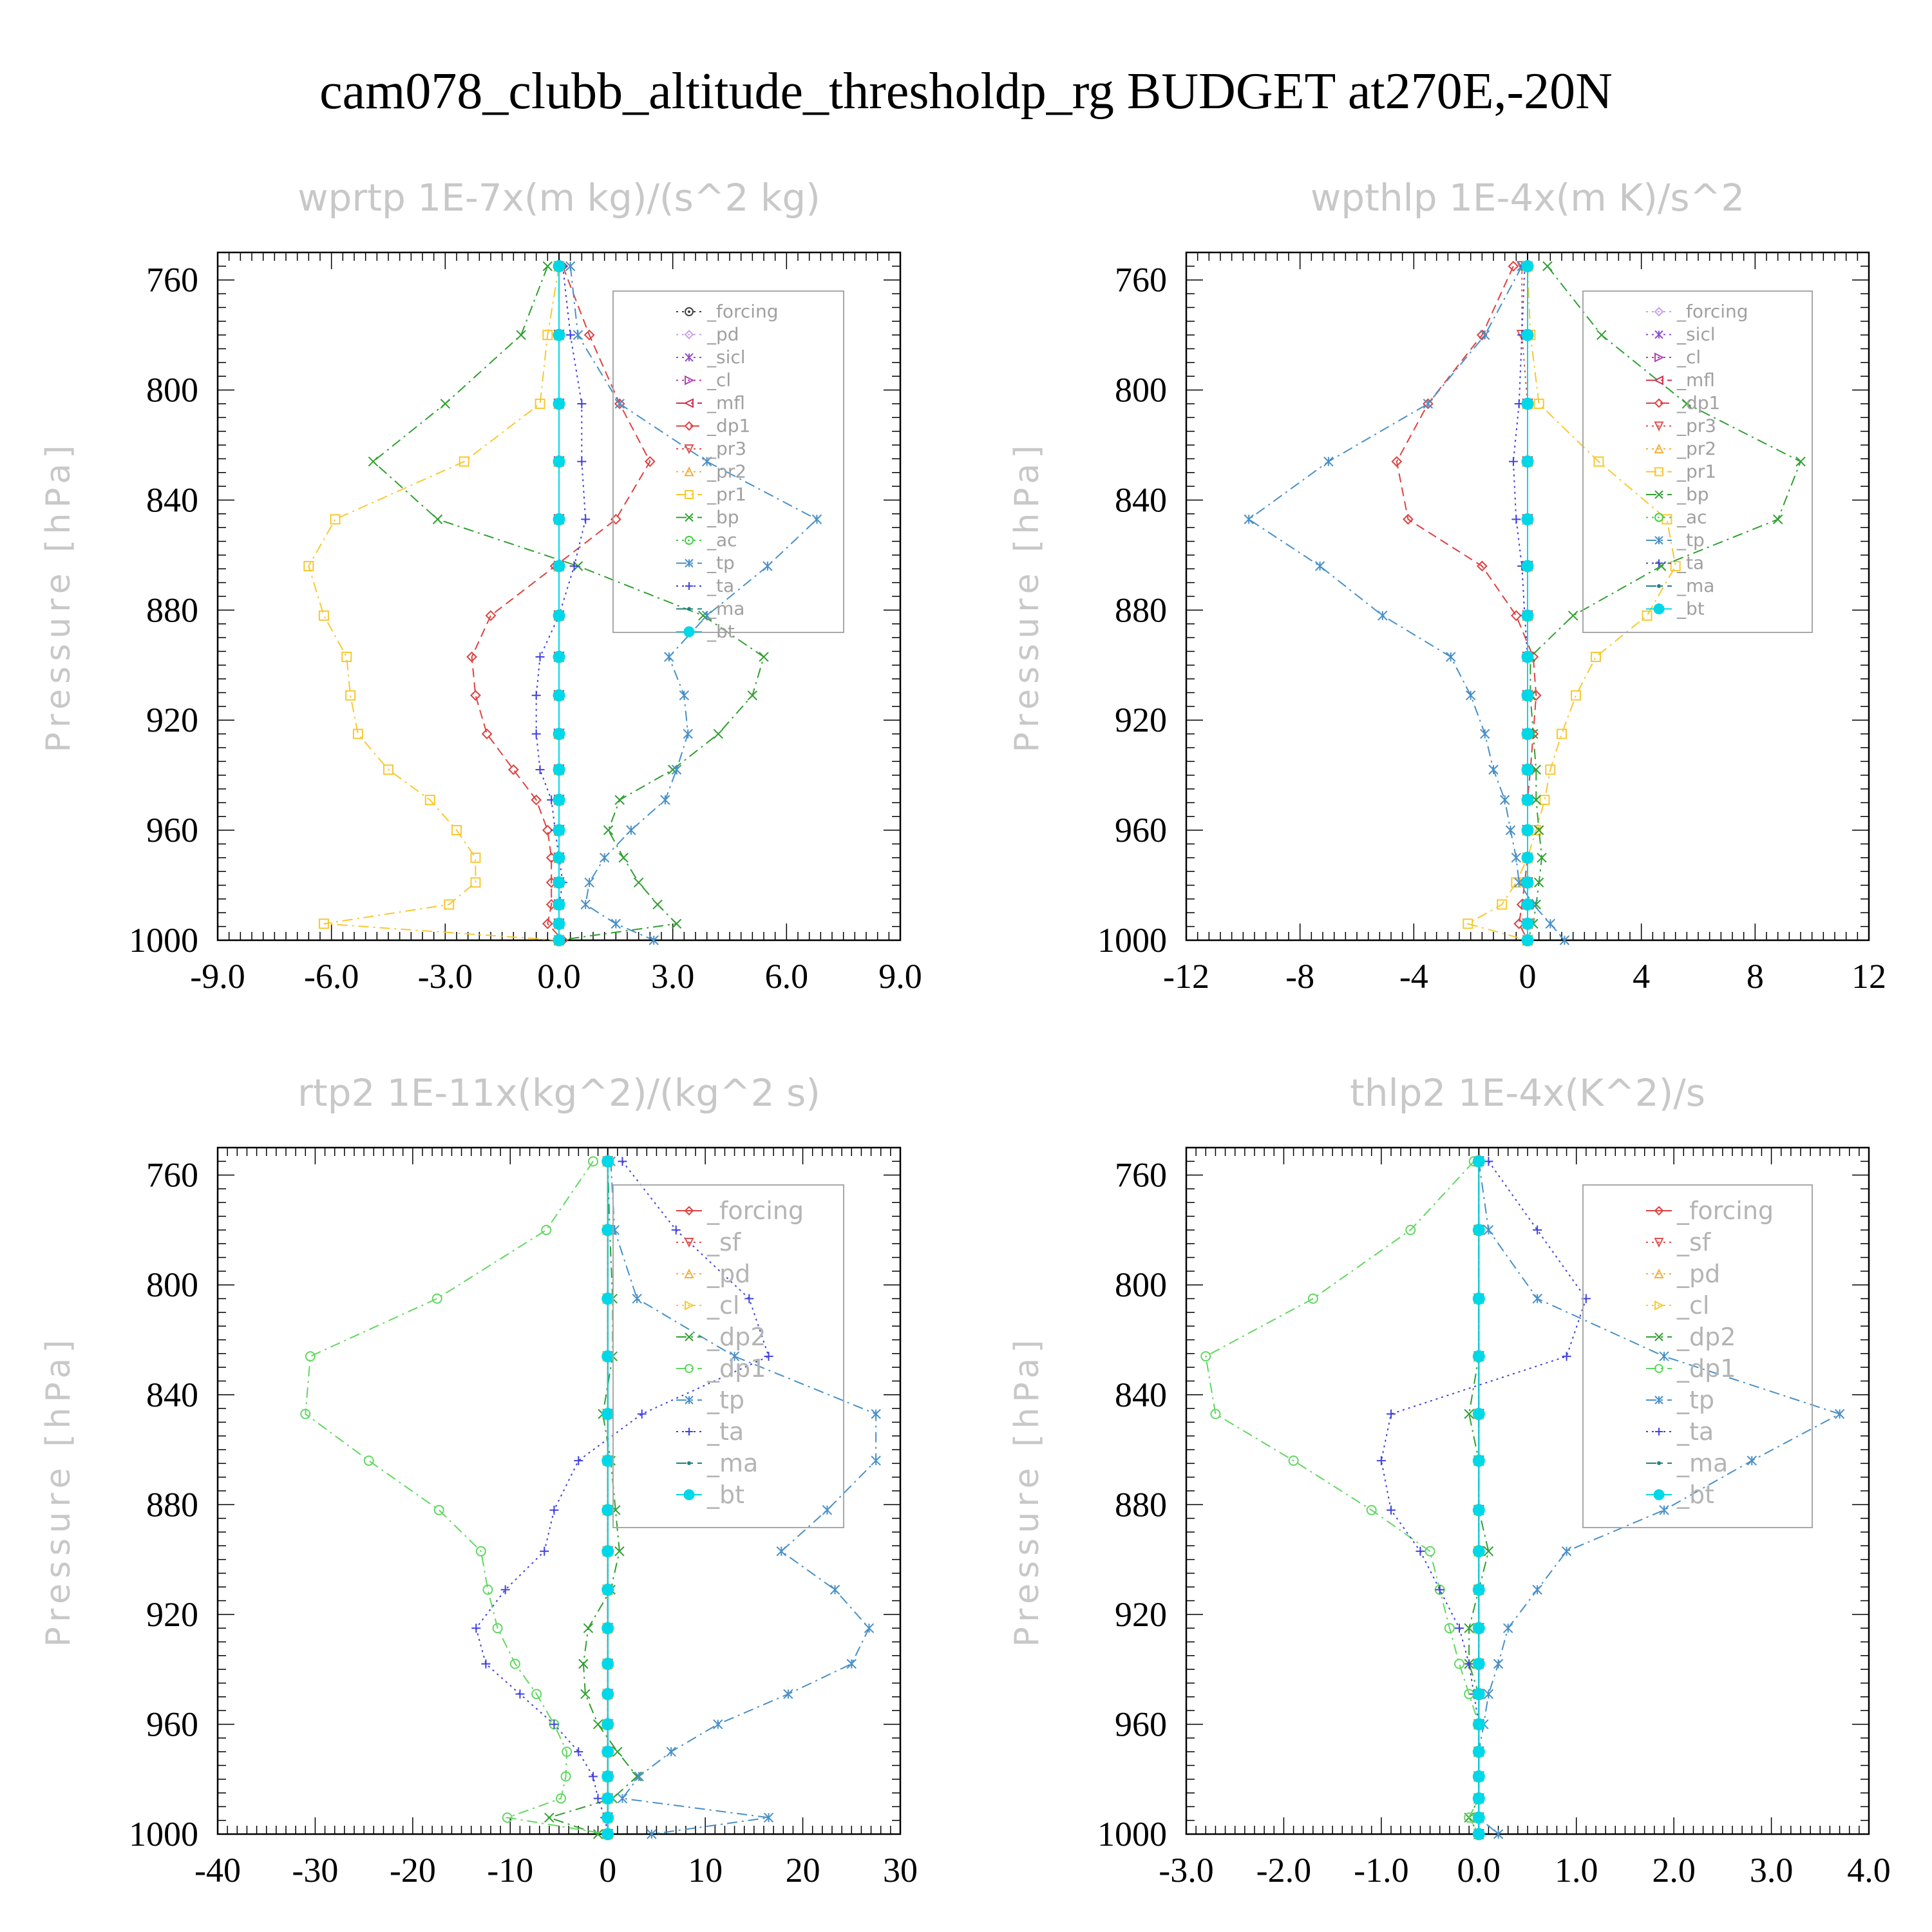  I want to click on y-tick-label: 880, so click(1141, 610).